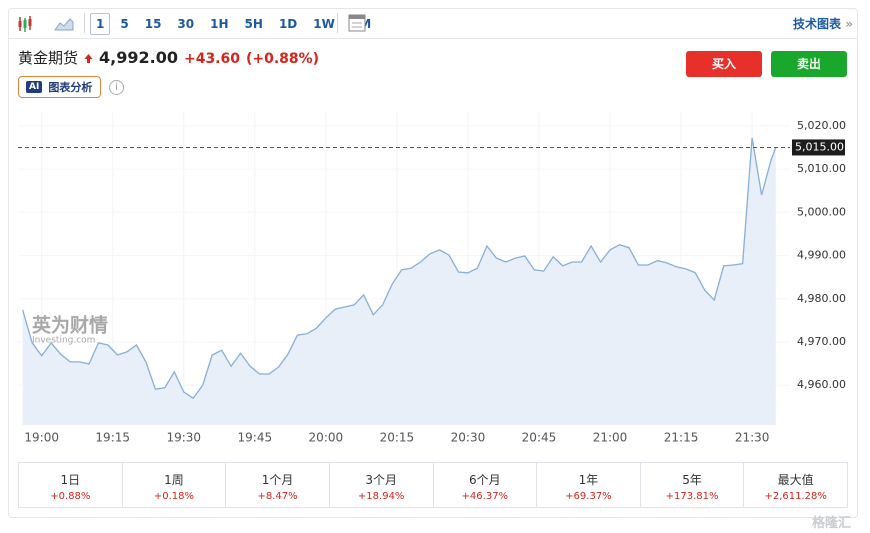 This screenshot has height=533, width=870. Describe the element at coordinates (112, 438) in the screenshot. I see `x-tick-label: 19:15` at that location.